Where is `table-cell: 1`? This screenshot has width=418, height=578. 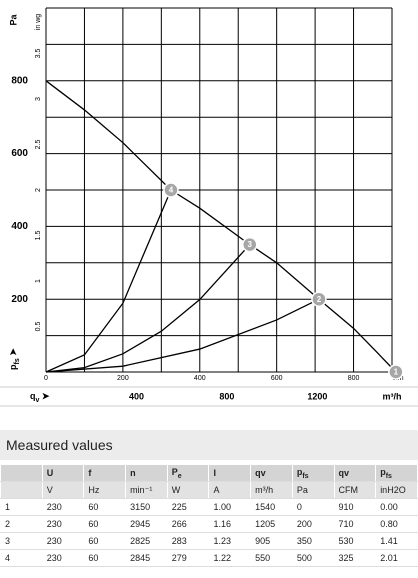 table-cell: 1 is located at coordinates (21, 507).